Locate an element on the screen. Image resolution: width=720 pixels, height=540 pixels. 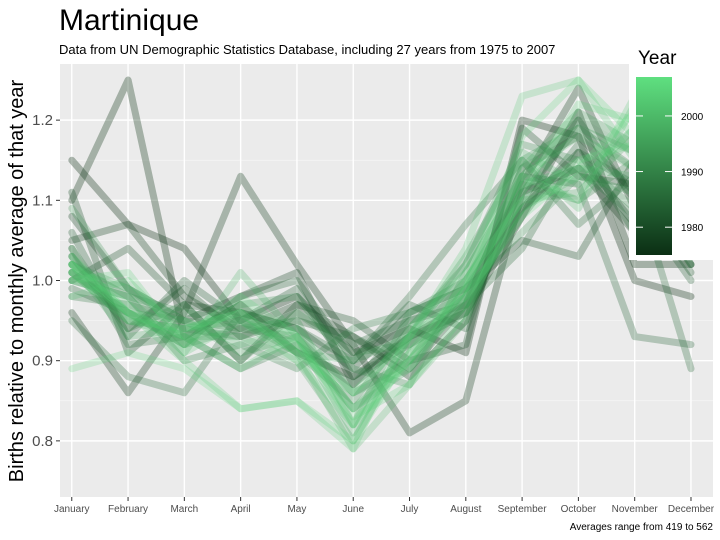
x-tick-label: October is located at coordinates (579, 509).